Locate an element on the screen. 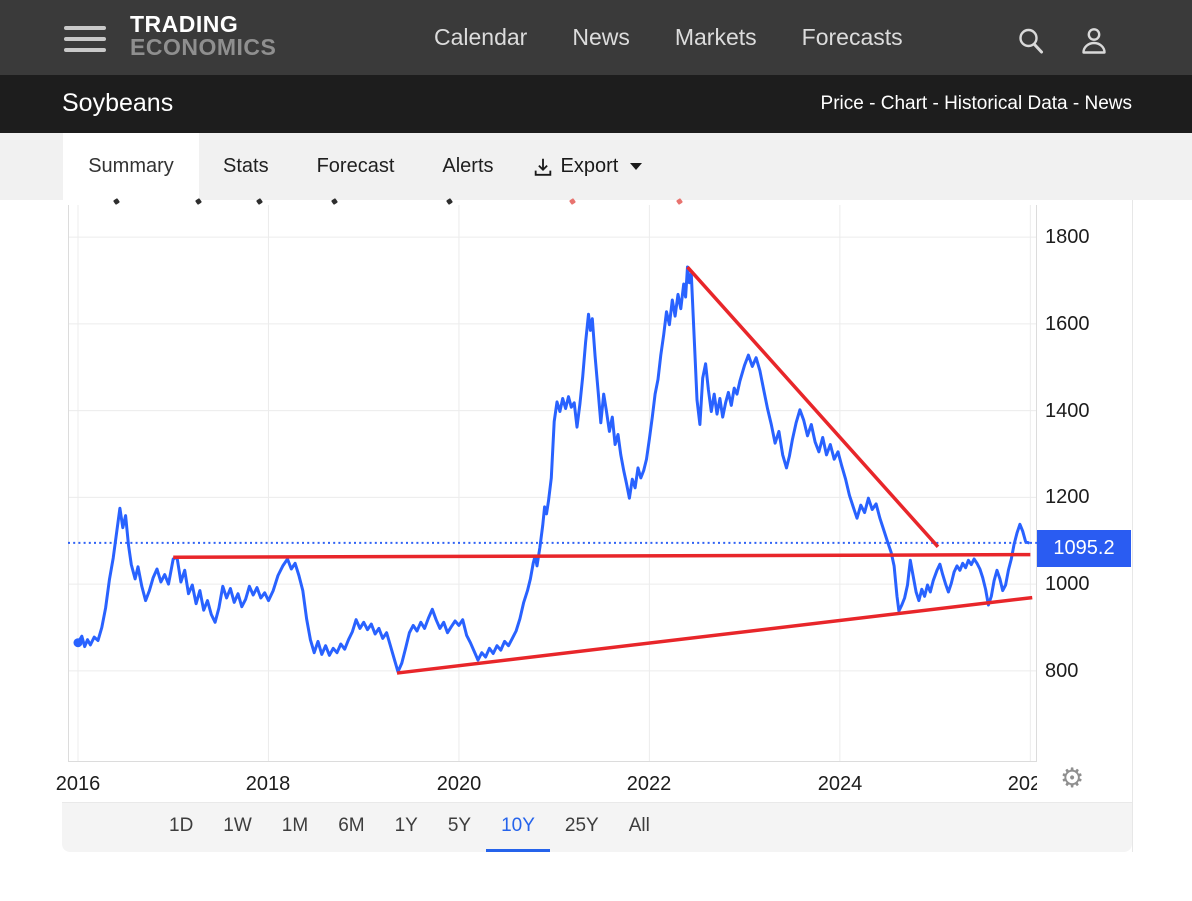 This screenshot has width=1192, height=901. tab-bar: Summary Stats Forecast Alerts Export is located at coordinates (596, 166).